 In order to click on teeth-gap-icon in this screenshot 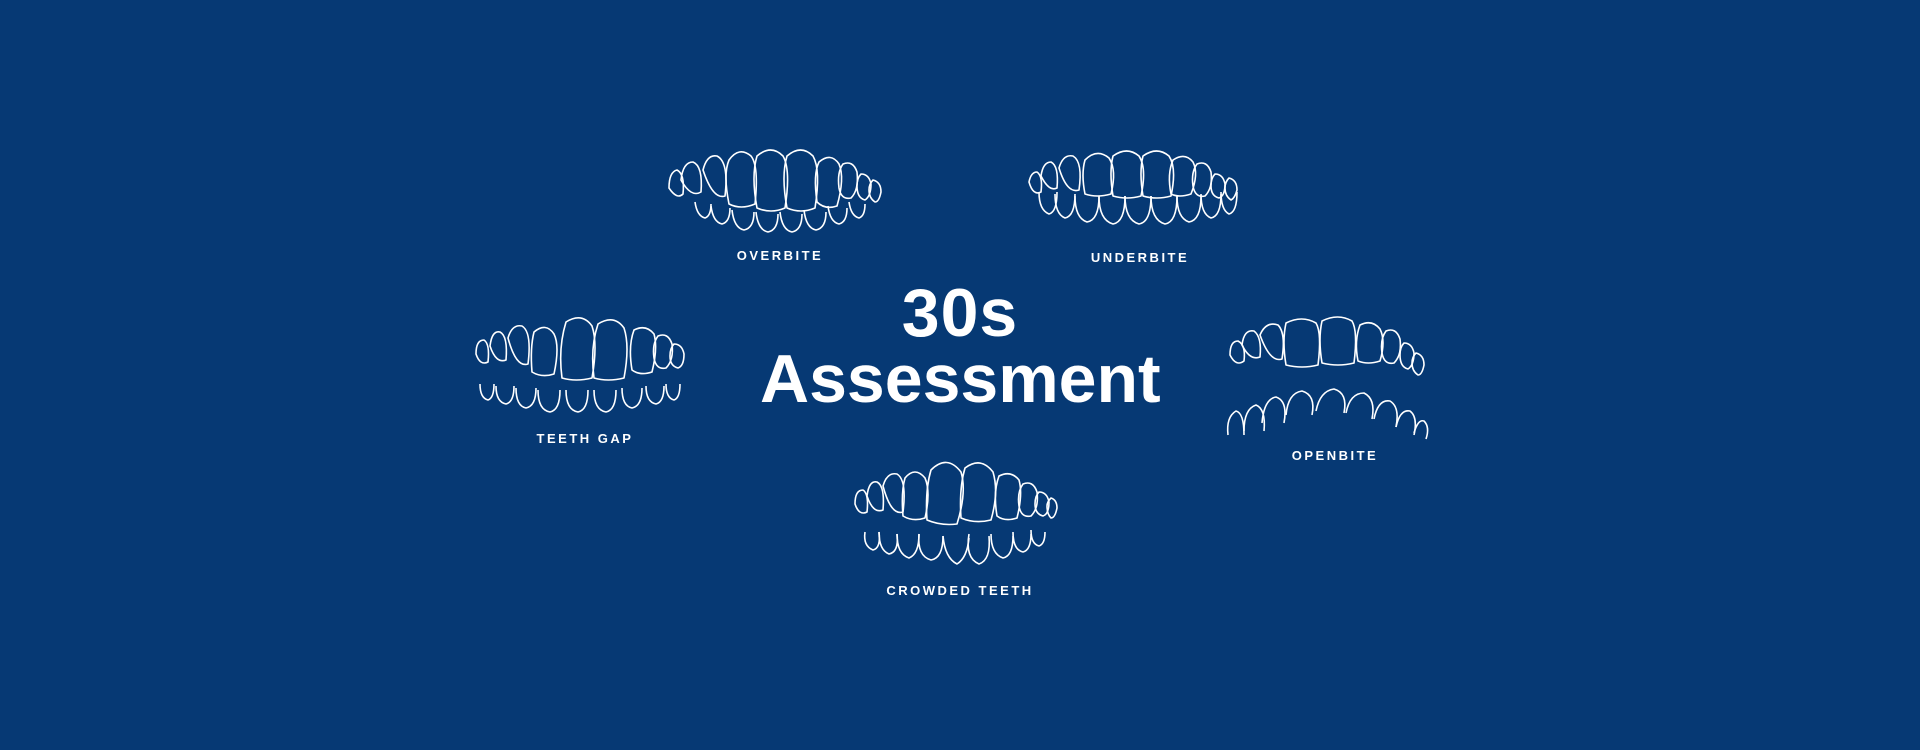, I will do `click(580, 365)`.